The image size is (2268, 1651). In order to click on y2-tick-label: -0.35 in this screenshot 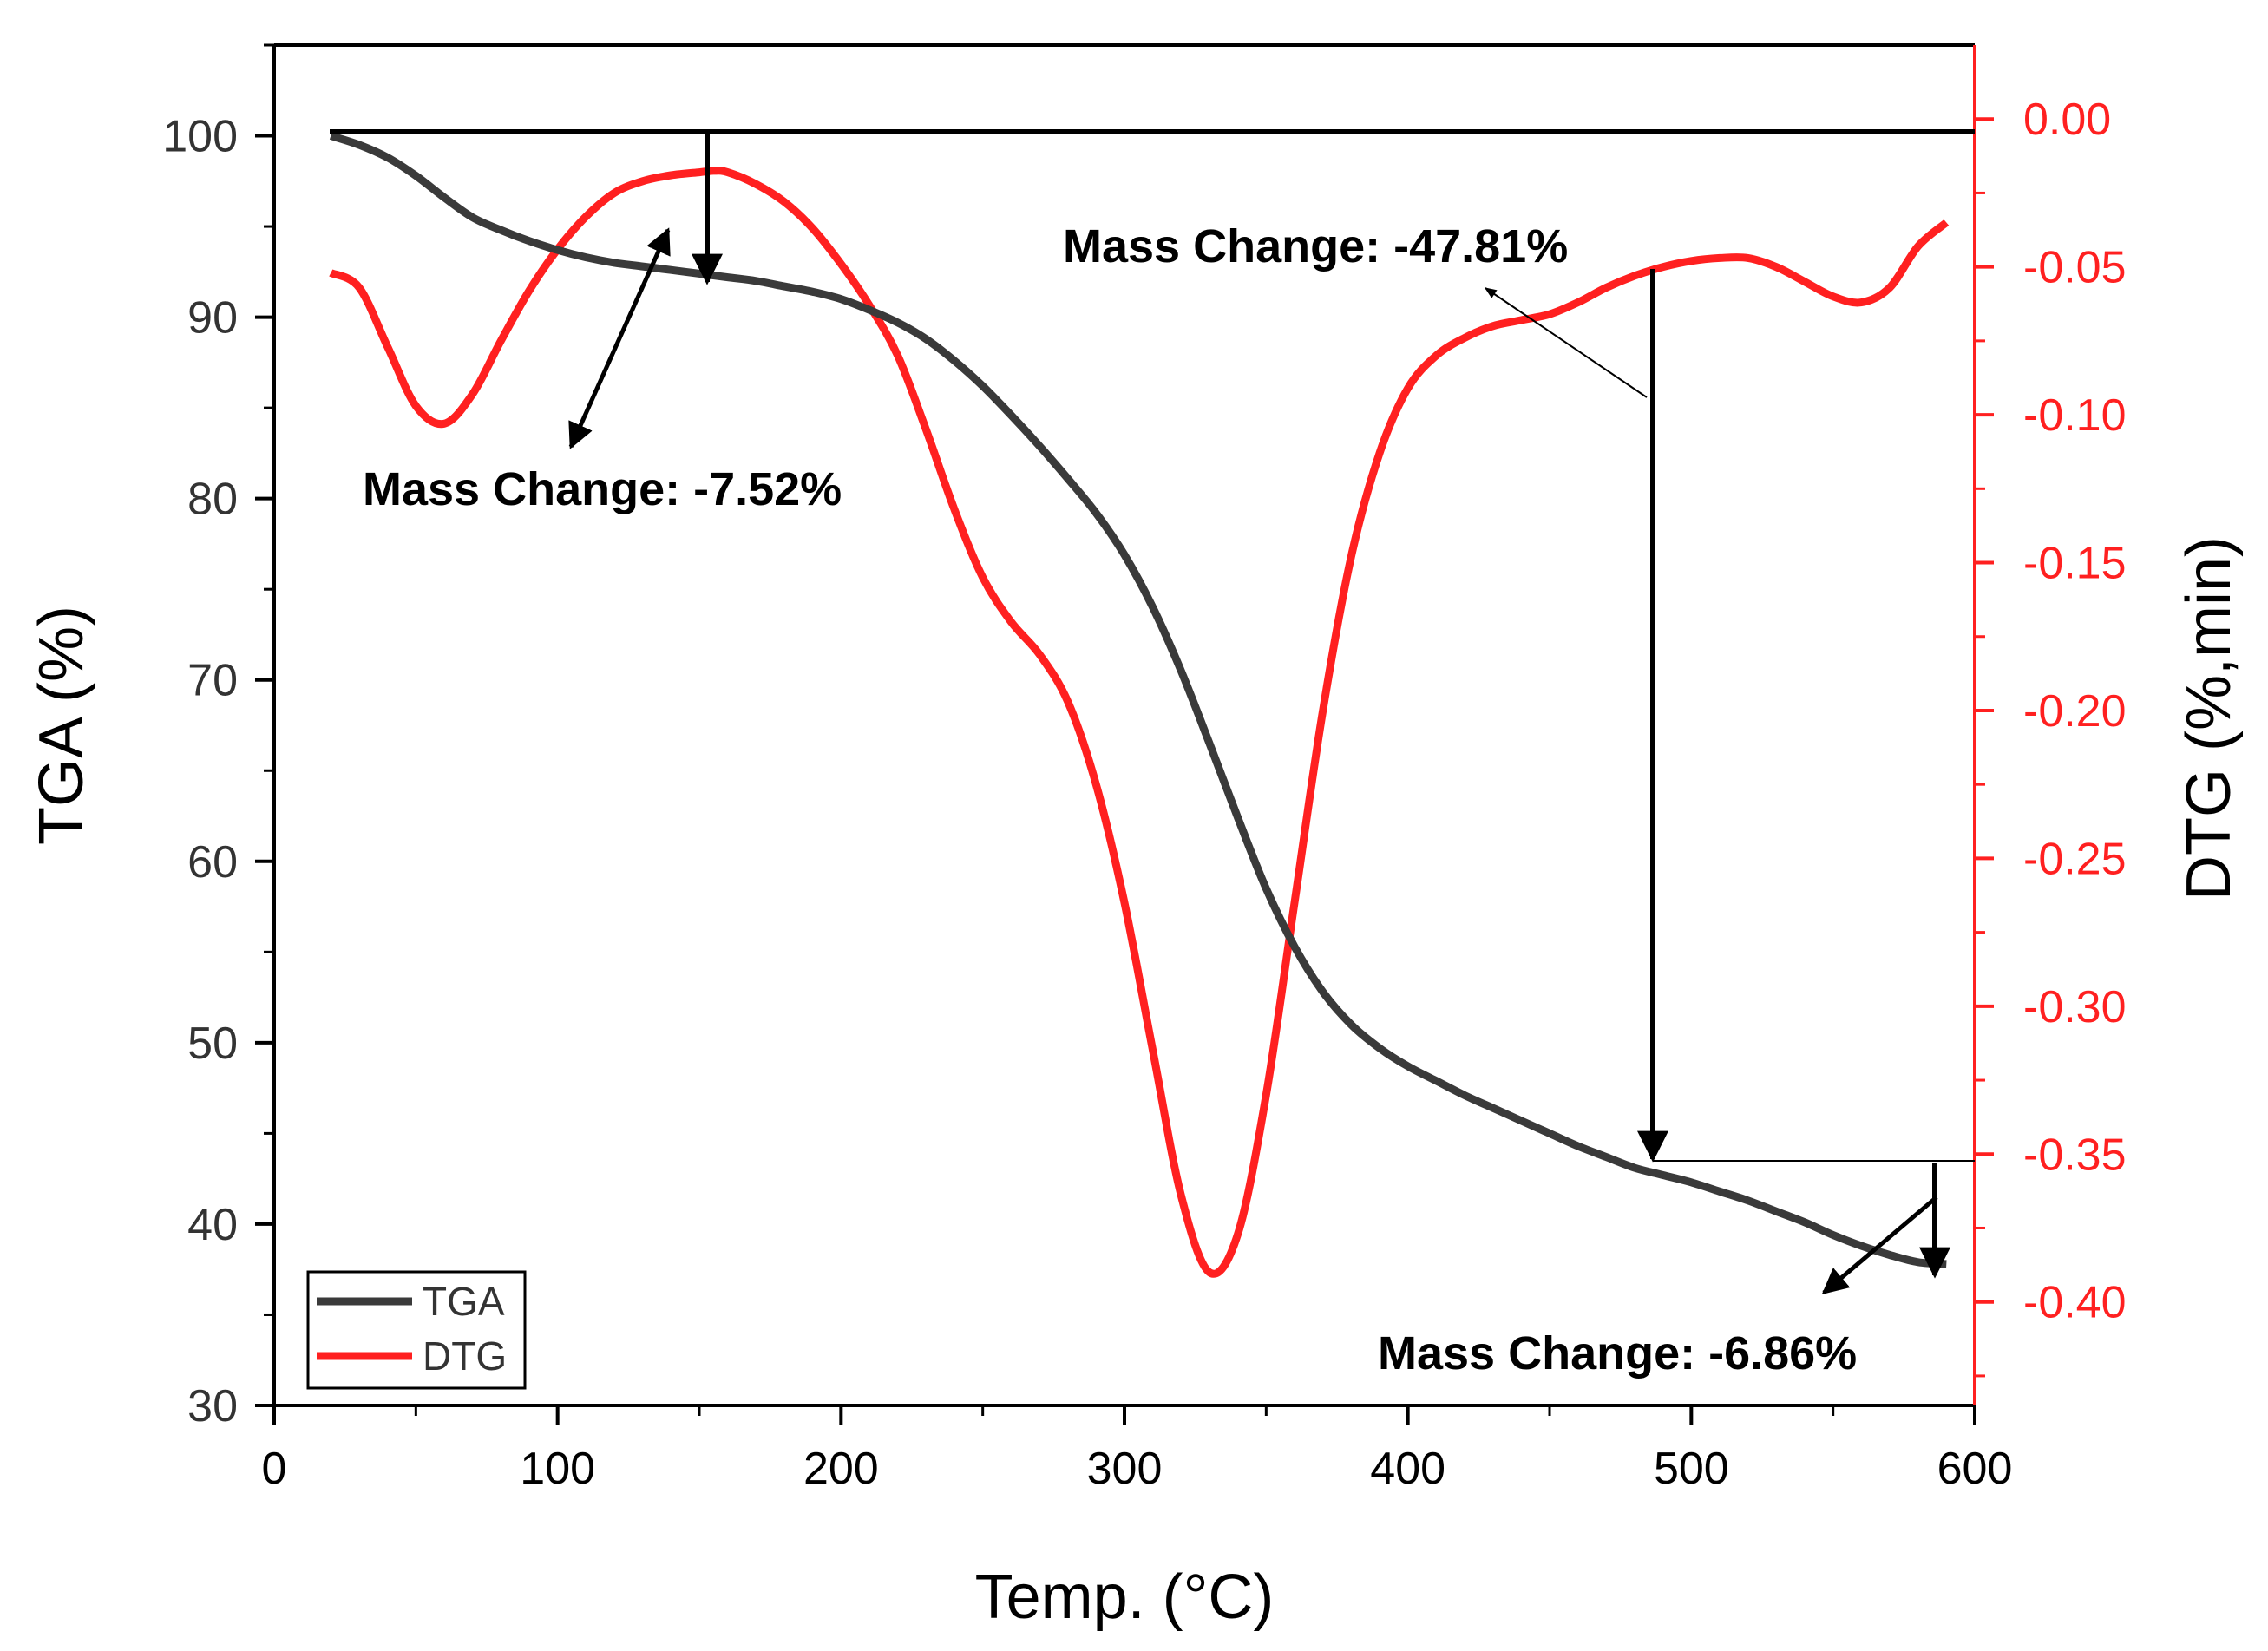, I will do `click(2075, 1155)`.